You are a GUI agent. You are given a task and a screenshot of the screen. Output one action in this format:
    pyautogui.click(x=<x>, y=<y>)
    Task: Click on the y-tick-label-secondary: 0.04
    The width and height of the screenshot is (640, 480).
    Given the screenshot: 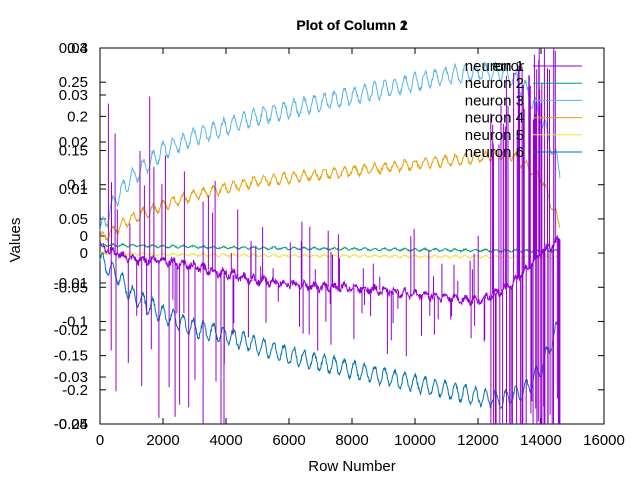 What is the action you would take?
    pyautogui.click(x=73, y=48)
    